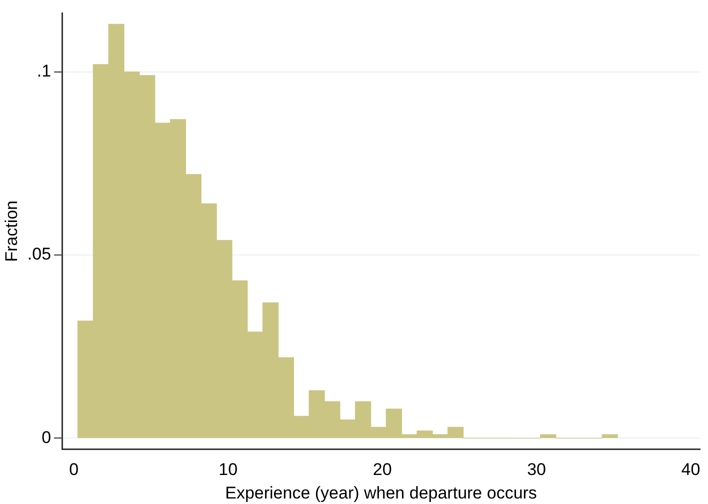  Describe the element at coordinates (74, 470) in the screenshot. I see `x-tick-label: 0` at that location.